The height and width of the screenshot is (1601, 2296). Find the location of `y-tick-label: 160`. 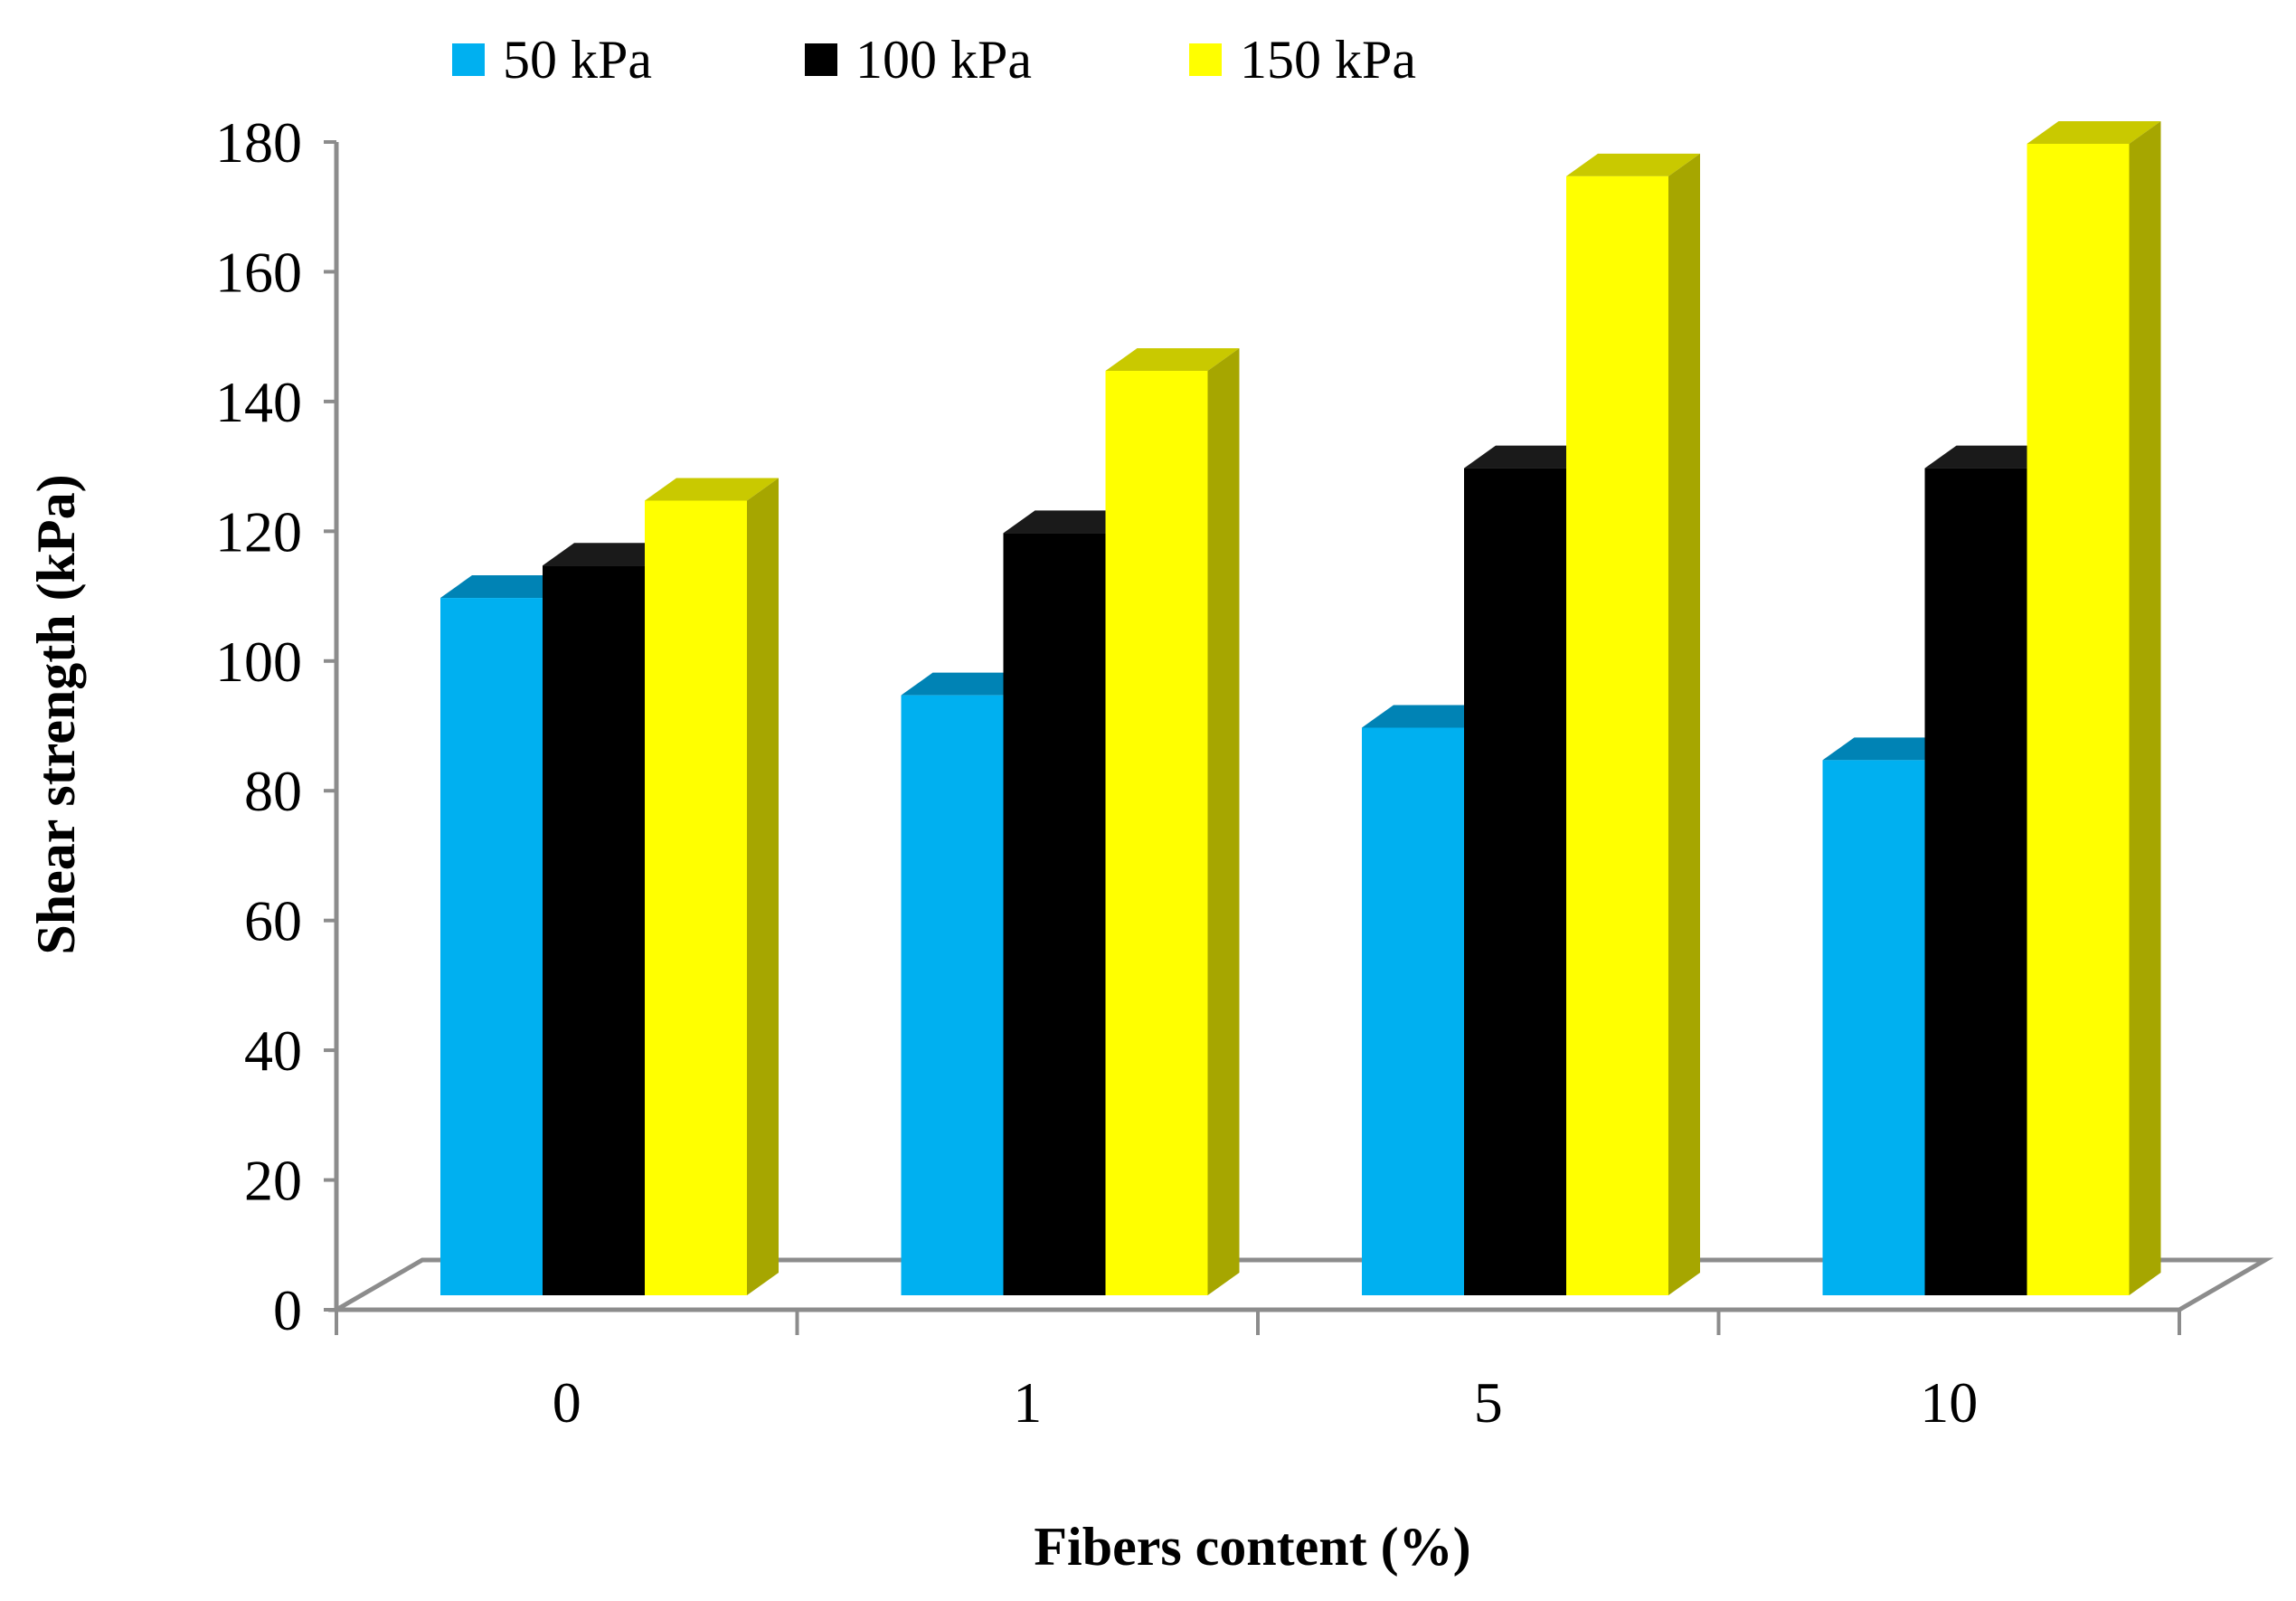

y-tick-label: 160 is located at coordinates (259, 272).